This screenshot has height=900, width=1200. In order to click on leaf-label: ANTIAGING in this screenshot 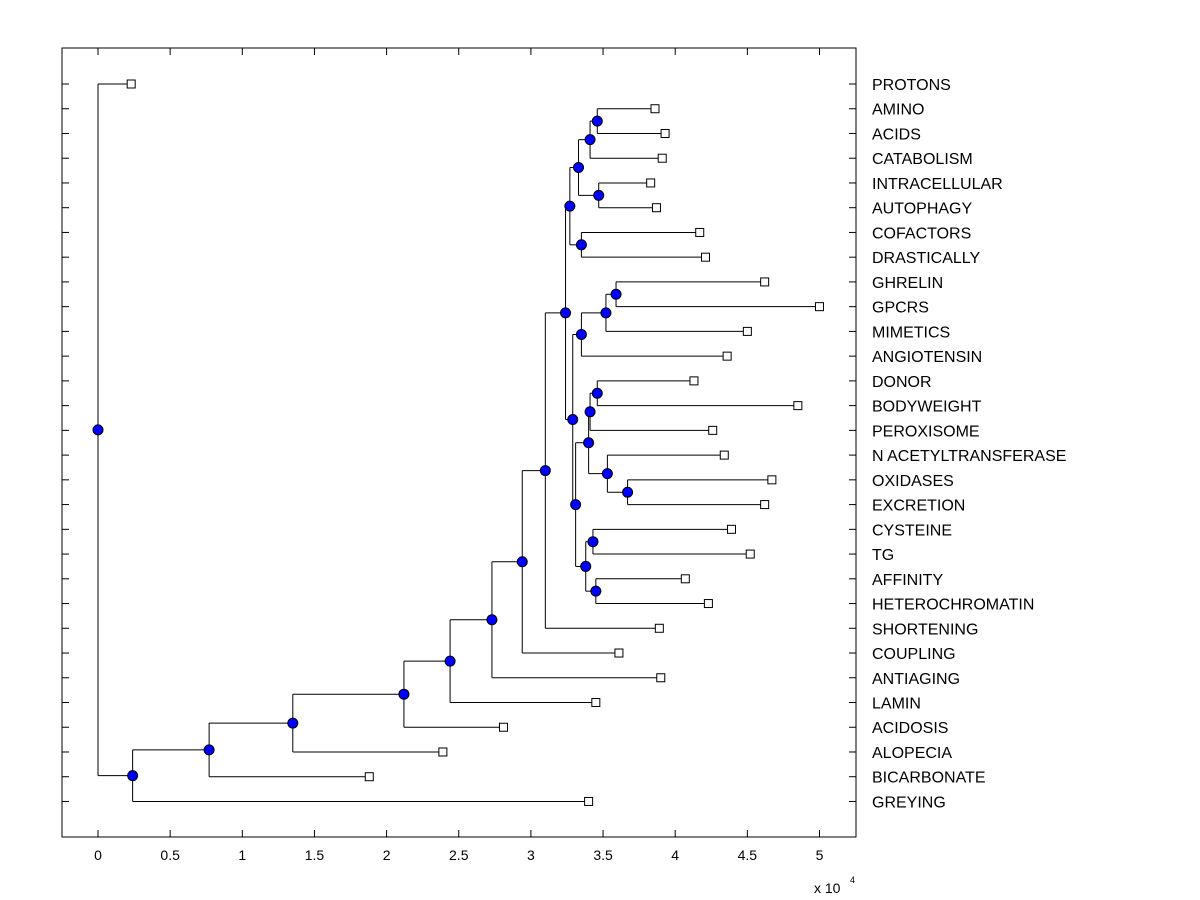, I will do `click(916, 679)`.